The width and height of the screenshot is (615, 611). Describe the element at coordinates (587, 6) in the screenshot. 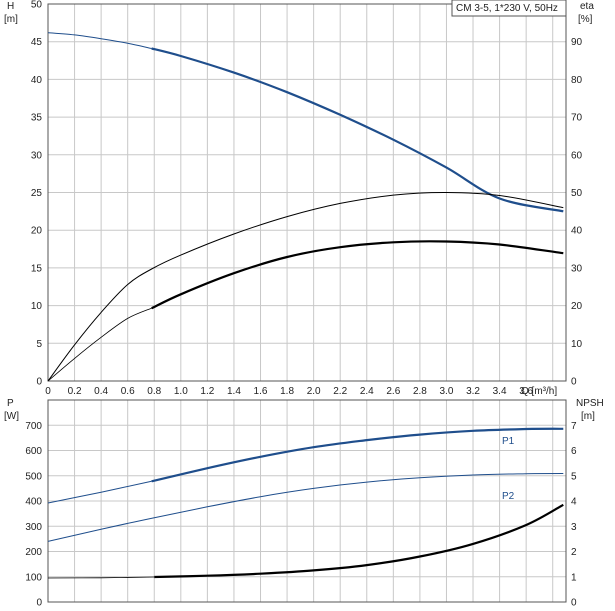

I see `right-axis-symbol-eta: eta` at that location.